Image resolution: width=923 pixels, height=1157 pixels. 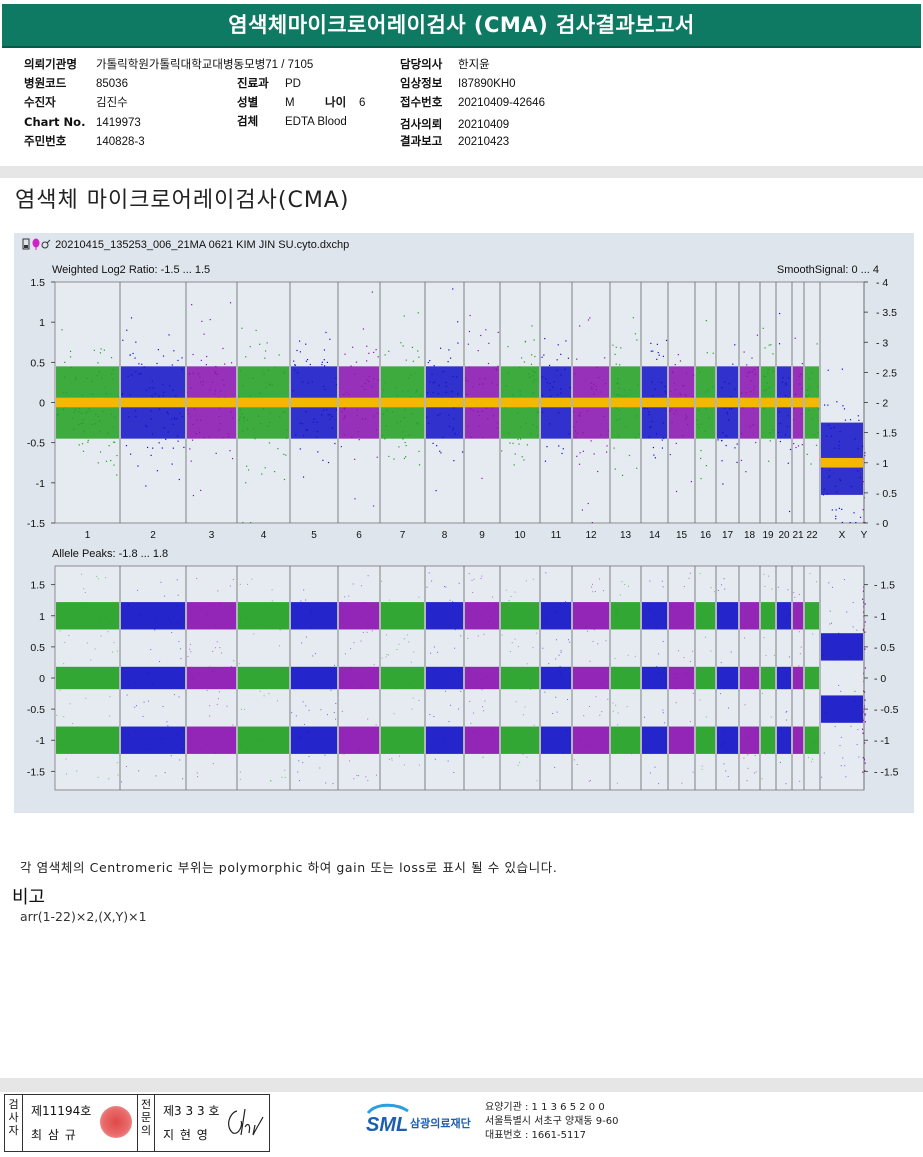 What do you see at coordinates (205, 65) in the screenshot?
I see `info-value: 가톨릭학원가톨릭대학교대병동모병71 / 7105` at bounding box center [205, 65].